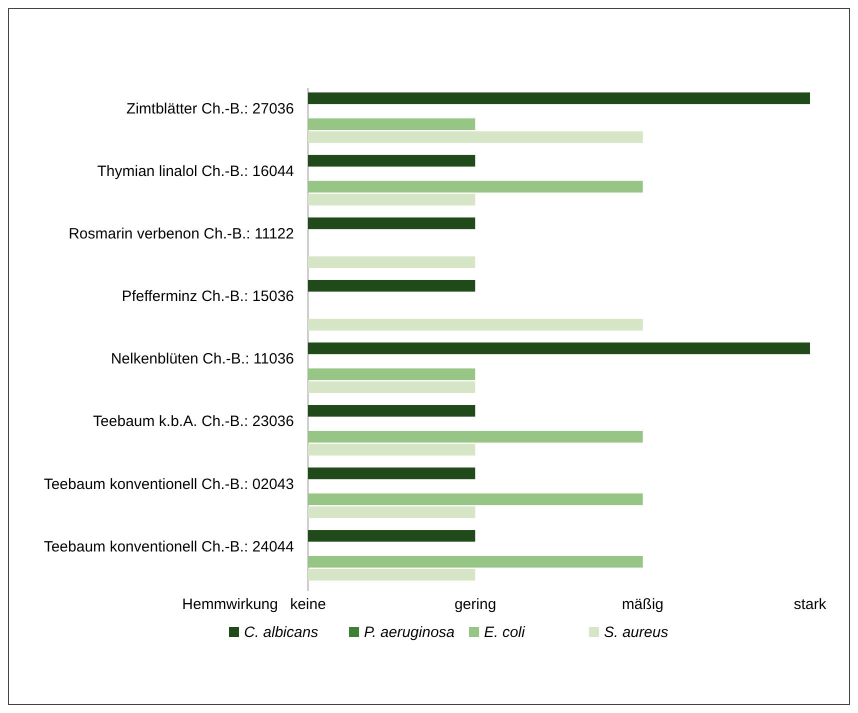 Image resolution: width=858 pixels, height=713 pixels. Describe the element at coordinates (181, 234) in the screenshot. I see `y-tick-label: Rosmarin verbenon Ch.-B.: 11122` at that location.